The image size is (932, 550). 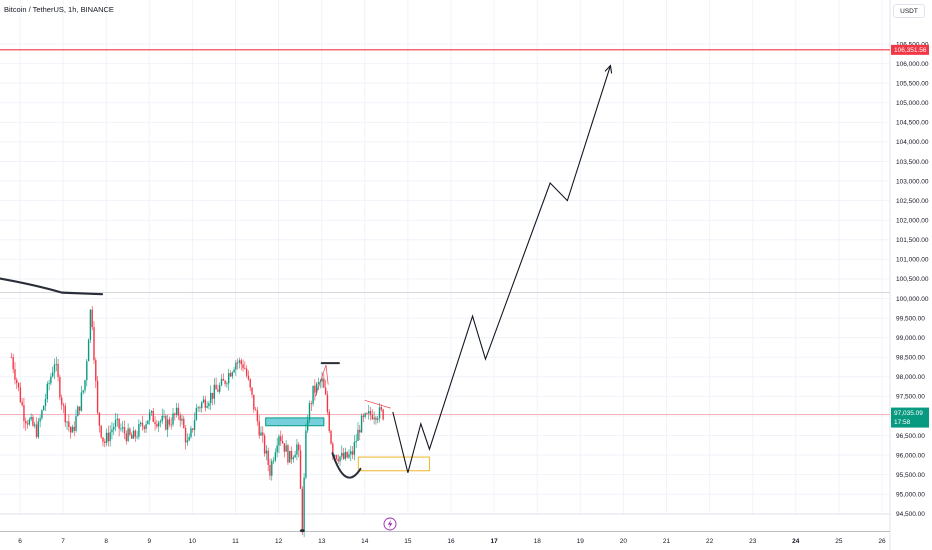 What do you see at coordinates (106, 541) in the screenshot?
I see `time-tick-label: 8` at bounding box center [106, 541].